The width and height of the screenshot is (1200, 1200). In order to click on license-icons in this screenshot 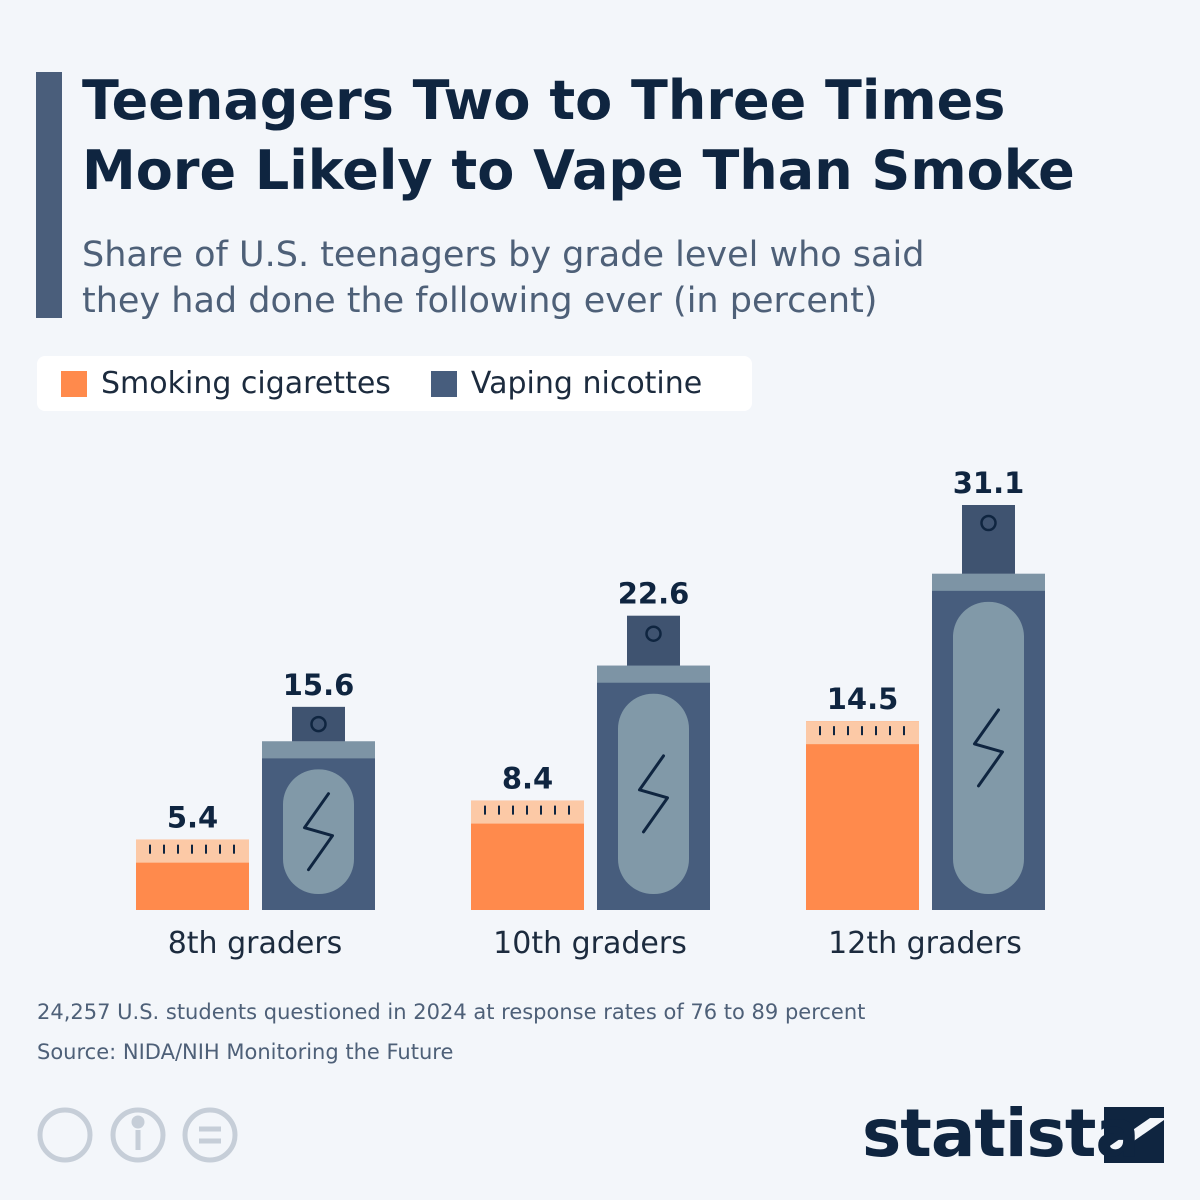, I will do `click(137, 1135)`.